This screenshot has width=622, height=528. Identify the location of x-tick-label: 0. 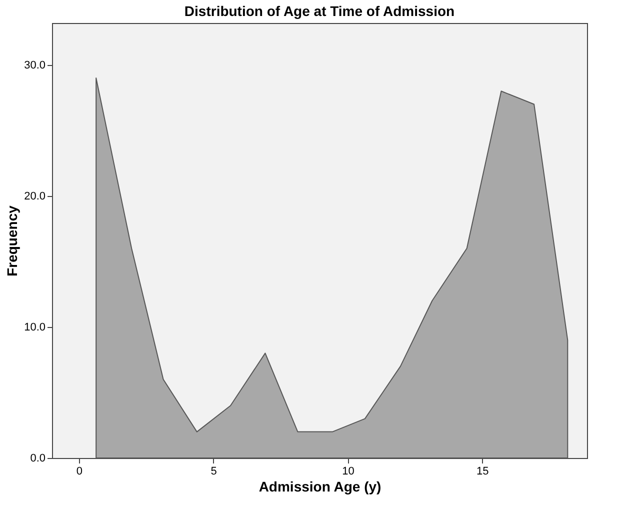
(79, 472).